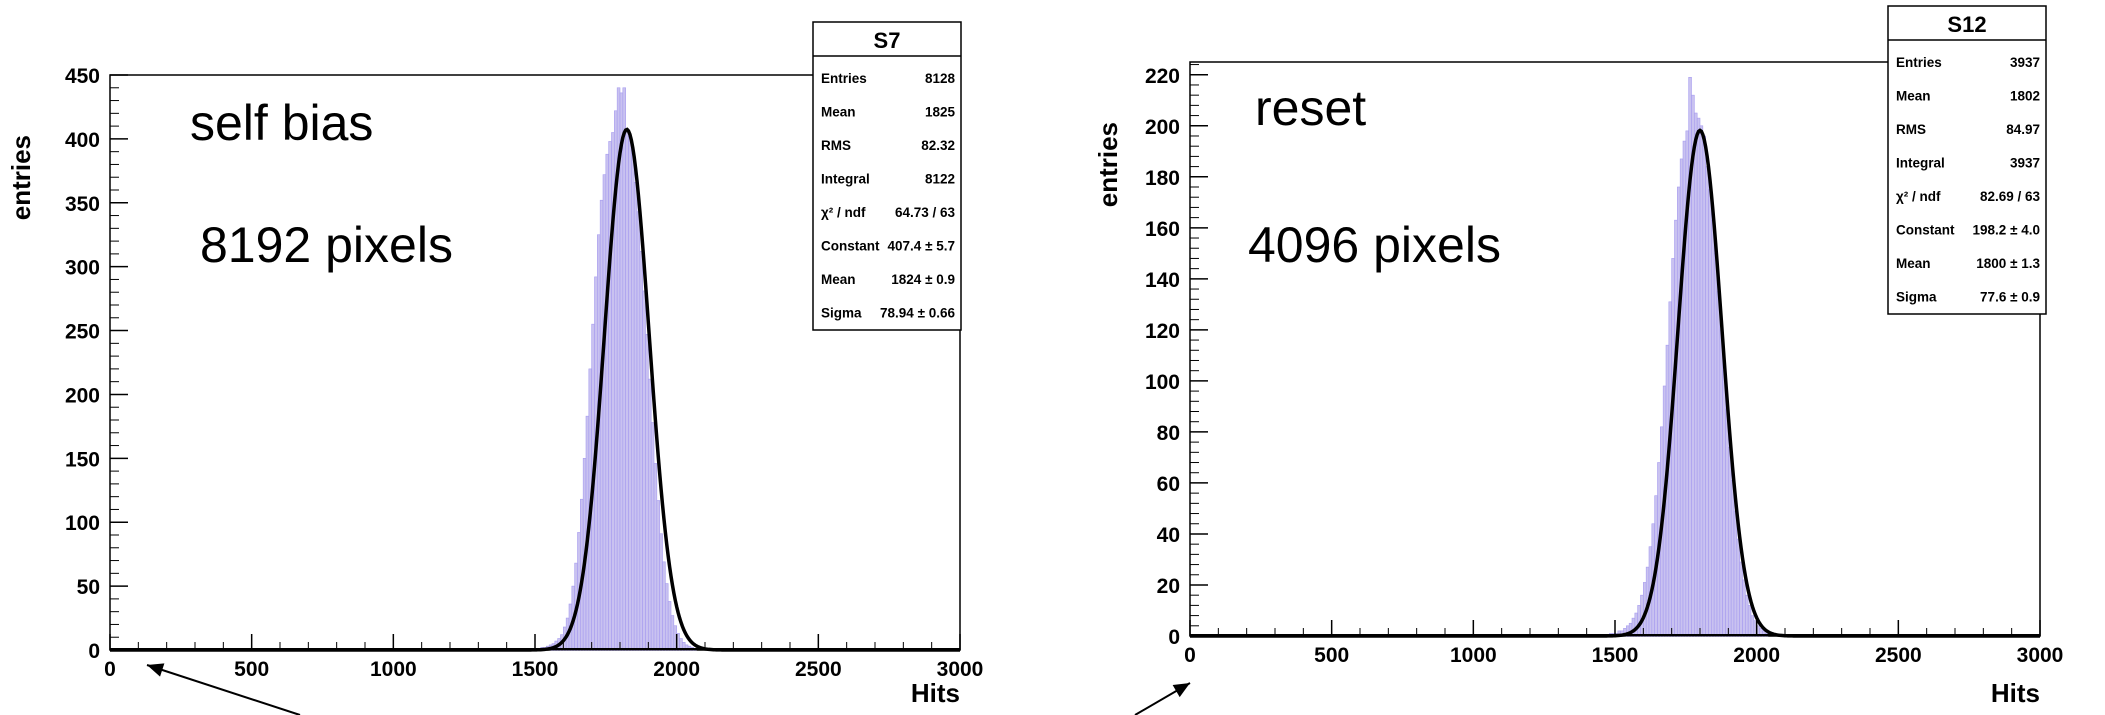 This screenshot has height=715, width=2105. What do you see at coordinates (2008, 263) in the screenshot?
I see `stats-row-value: 1800 ± 1.3` at bounding box center [2008, 263].